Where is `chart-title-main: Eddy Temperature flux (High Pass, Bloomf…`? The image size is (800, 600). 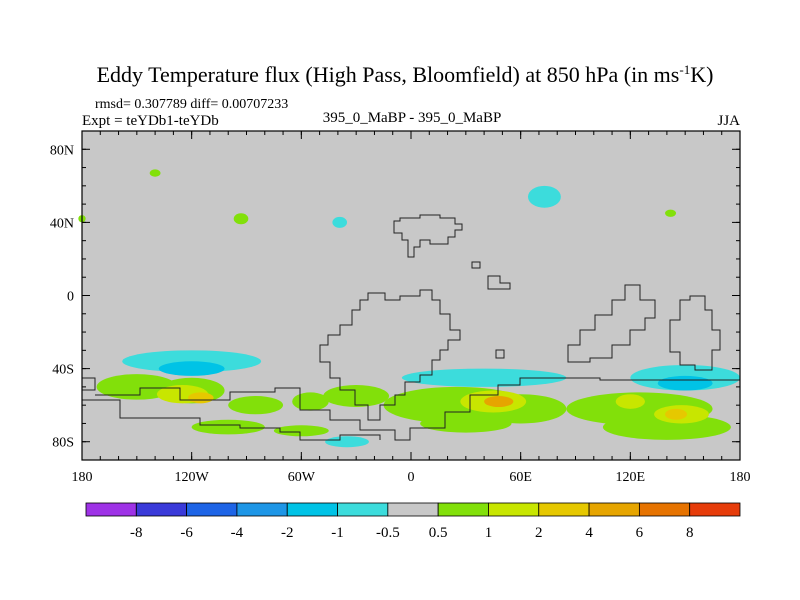
chart-title-main: Eddy Temperature flux (High Pass, Bloomf… is located at coordinates (388, 74).